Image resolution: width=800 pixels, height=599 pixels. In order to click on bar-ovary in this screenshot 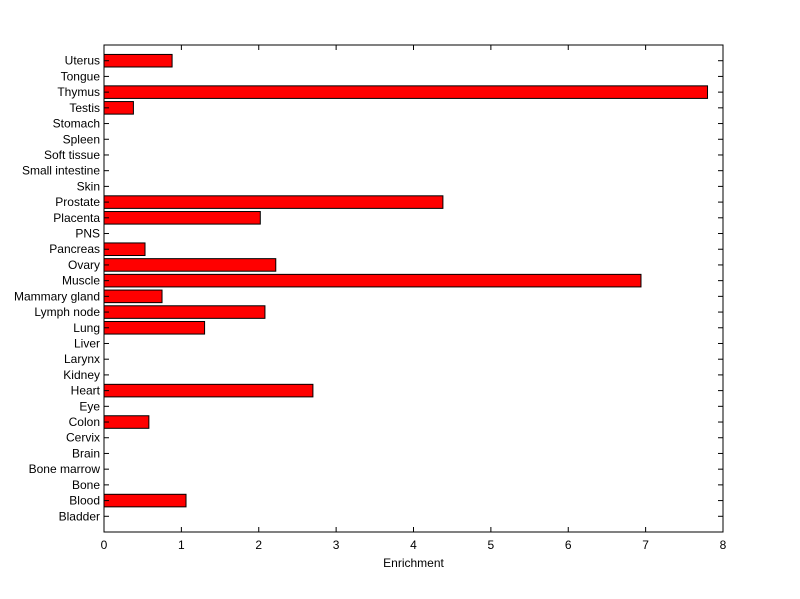, I will do `click(190, 265)`.